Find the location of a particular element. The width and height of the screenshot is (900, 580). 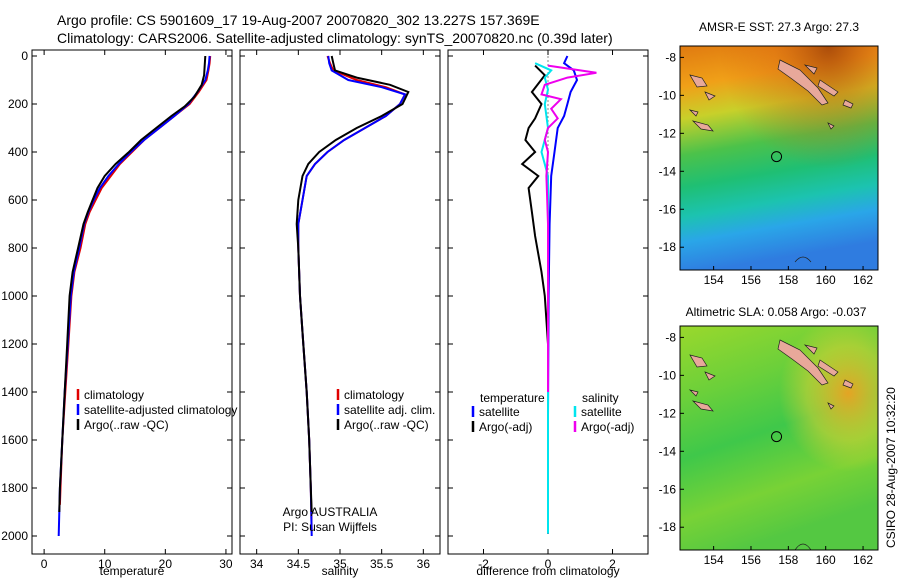

y-tick-label: 2000 is located at coordinates (14, 536).